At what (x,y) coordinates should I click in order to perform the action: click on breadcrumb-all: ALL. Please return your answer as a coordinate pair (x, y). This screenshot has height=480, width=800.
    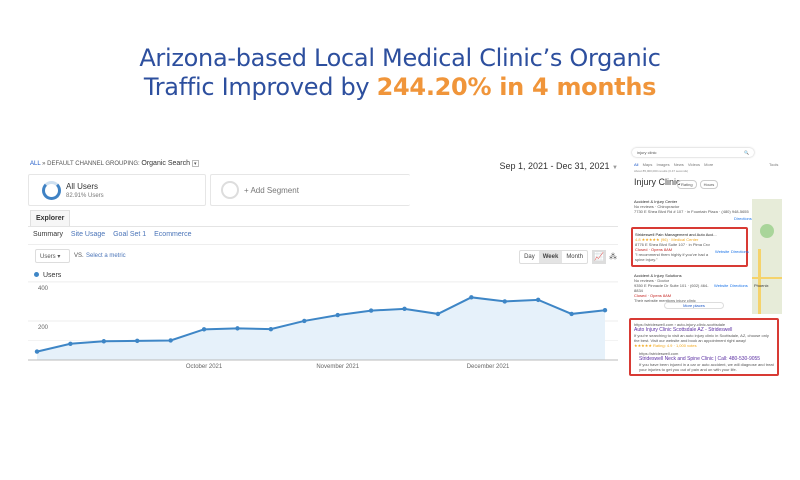
    Looking at the image, I should click on (35, 164).